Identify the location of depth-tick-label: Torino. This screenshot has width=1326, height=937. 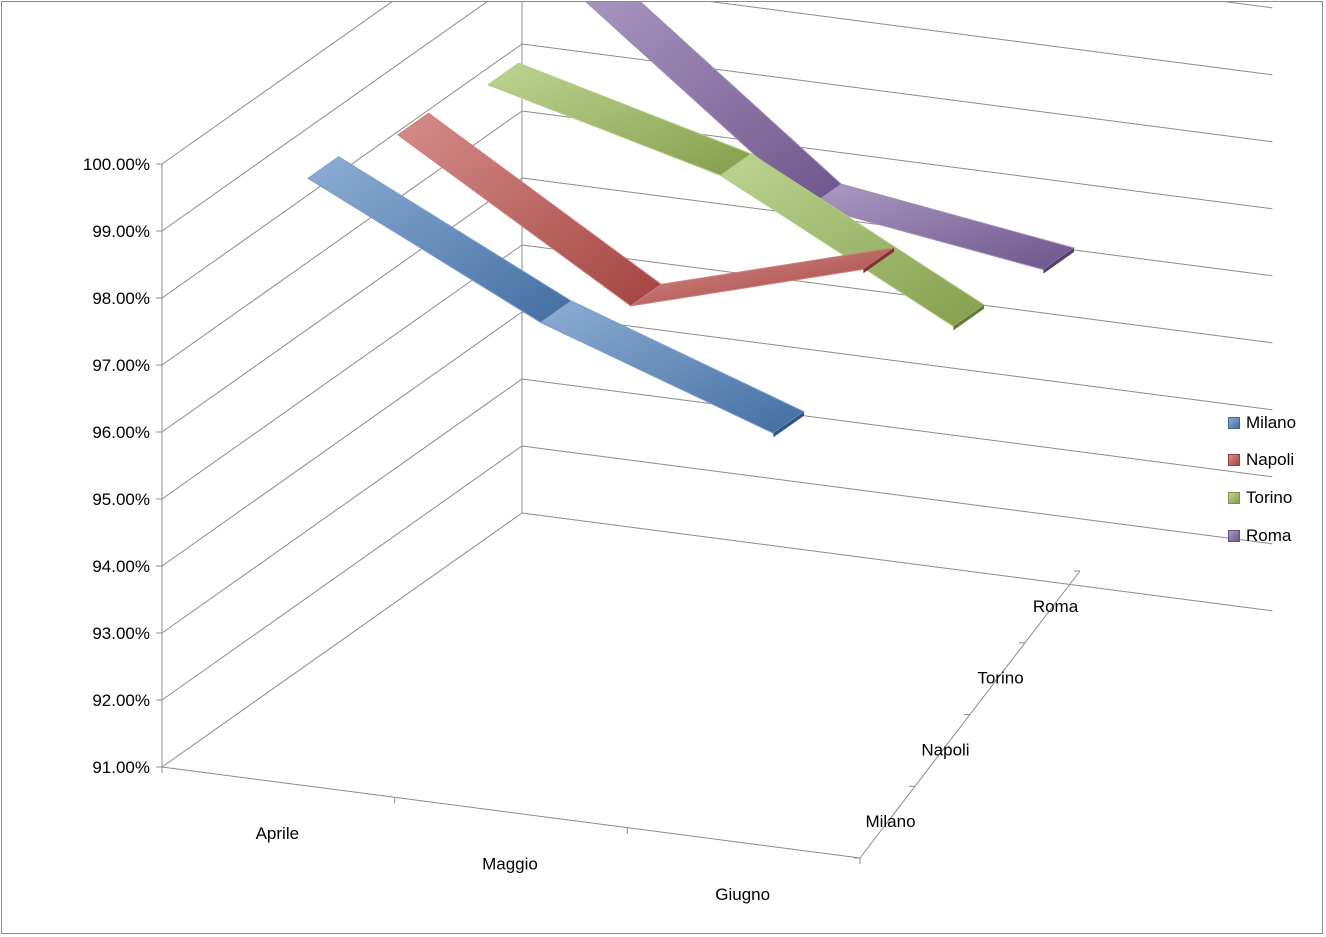
(1000, 678).